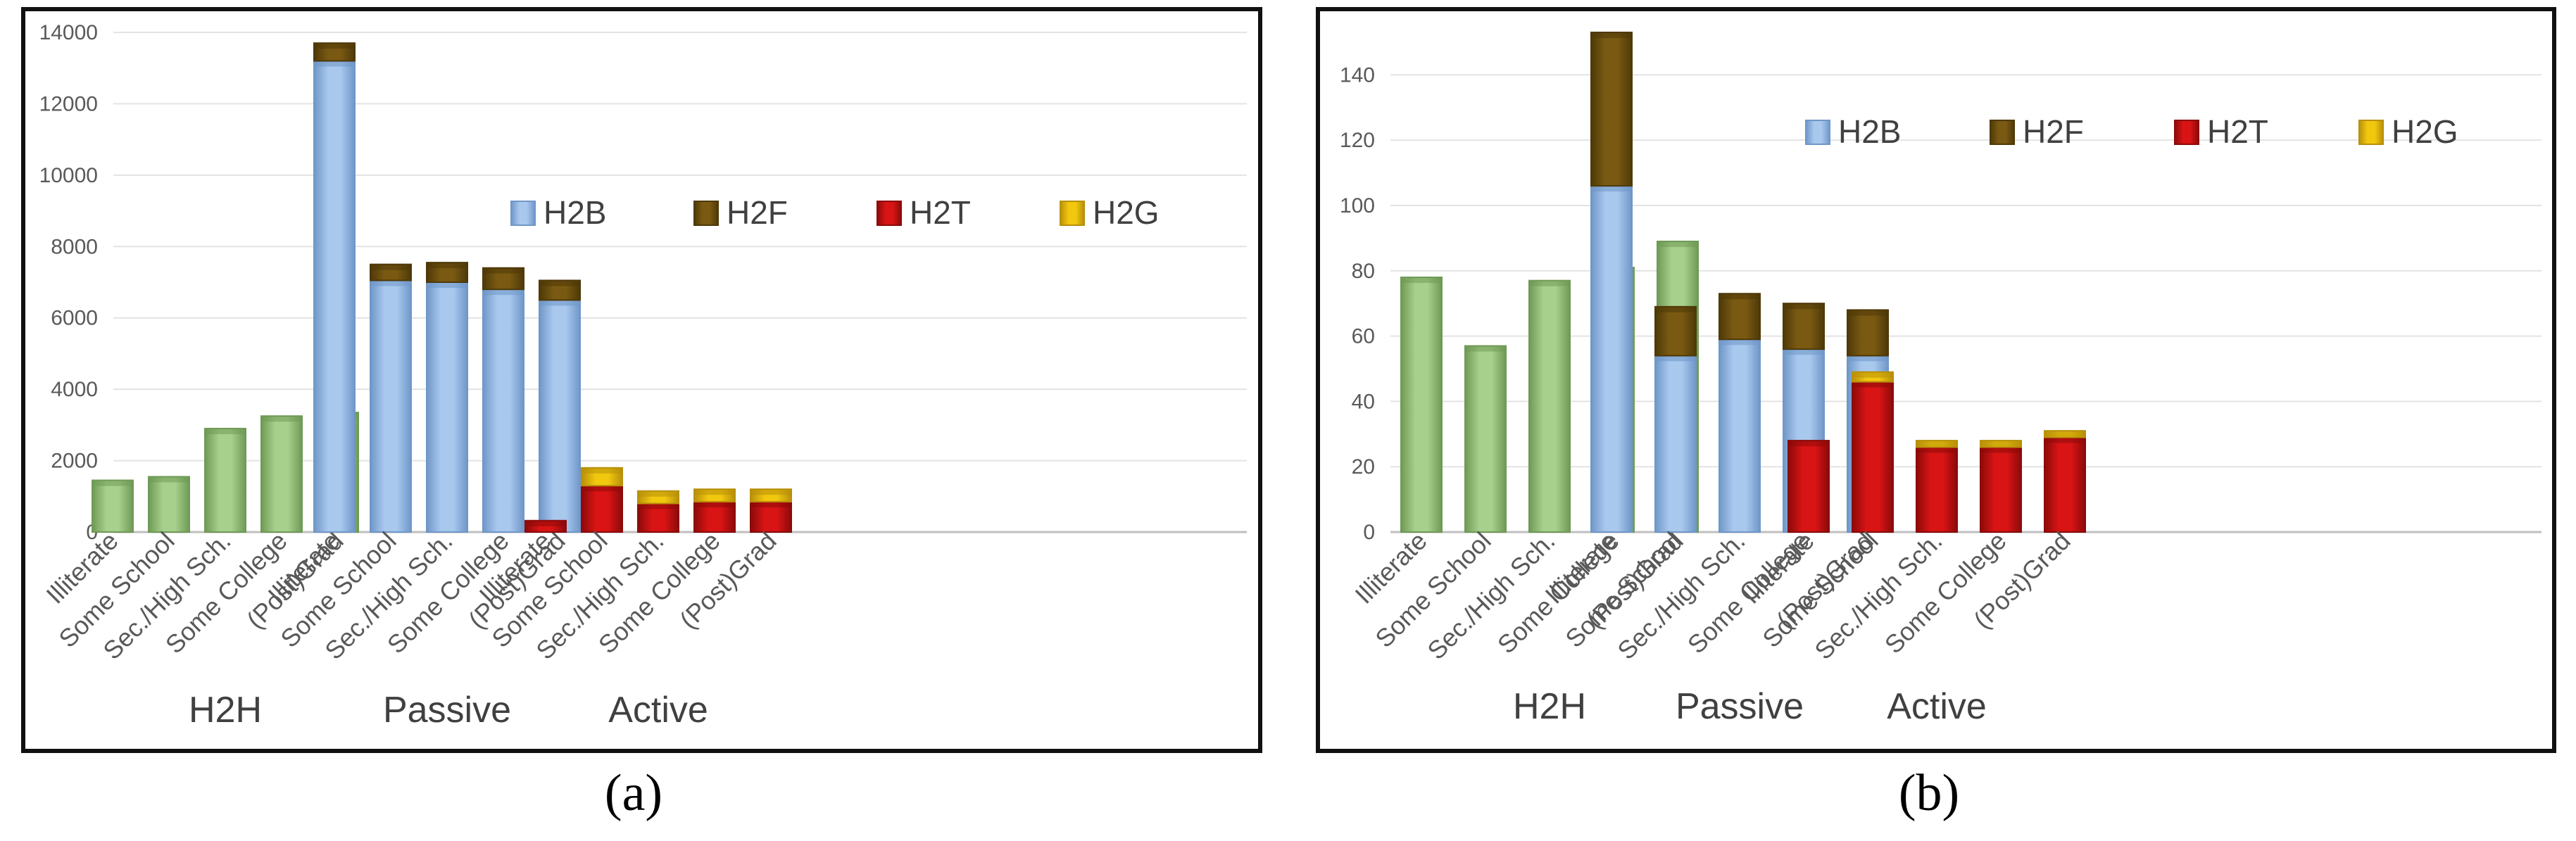  What do you see at coordinates (1358, 140) in the screenshot?
I see `y-tick-label: 120` at bounding box center [1358, 140].